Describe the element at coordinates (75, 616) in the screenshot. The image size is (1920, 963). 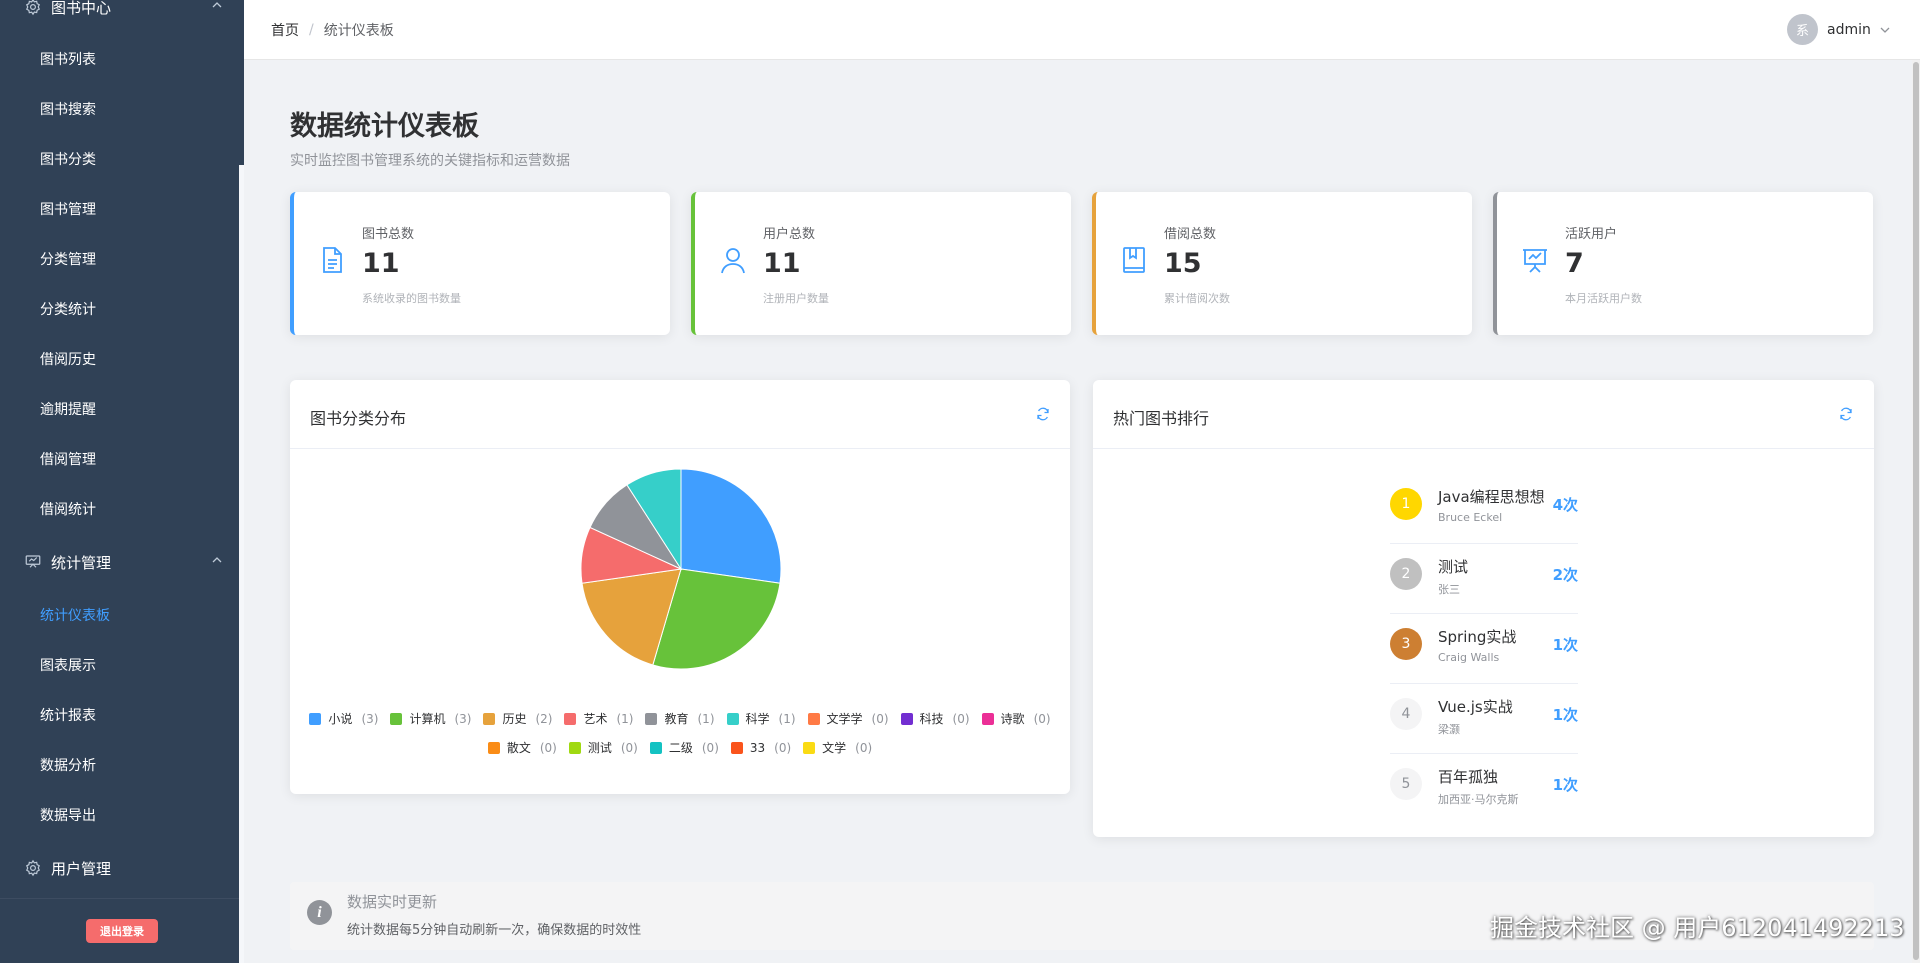
I see `sidebar-item-dashboard: 统计仪表板` at that location.